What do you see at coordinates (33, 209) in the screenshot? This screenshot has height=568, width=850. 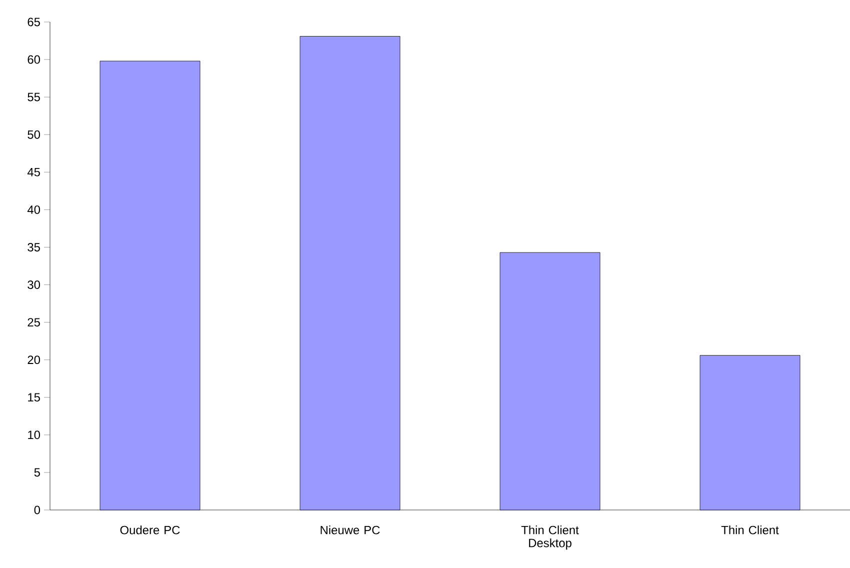 I see `y-tick-label: 40` at bounding box center [33, 209].